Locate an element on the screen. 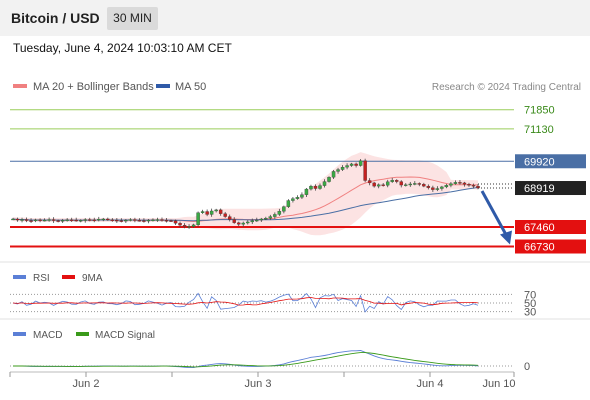 The image size is (590, 400). datetime-label: Tuesday, June 4, 2024 10:03:10 AM CET is located at coordinates (122, 48).